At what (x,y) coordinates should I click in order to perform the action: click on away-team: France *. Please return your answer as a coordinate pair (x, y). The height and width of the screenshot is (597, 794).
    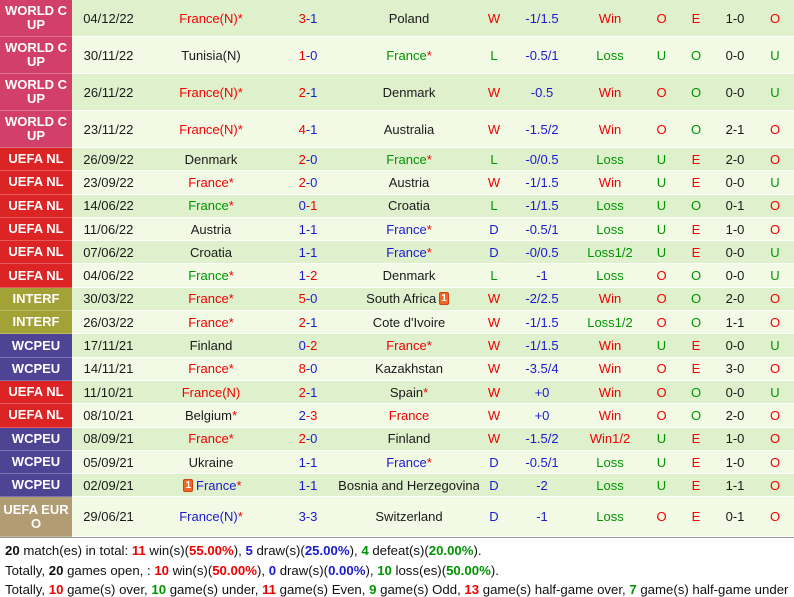
    Looking at the image, I should click on (409, 346).